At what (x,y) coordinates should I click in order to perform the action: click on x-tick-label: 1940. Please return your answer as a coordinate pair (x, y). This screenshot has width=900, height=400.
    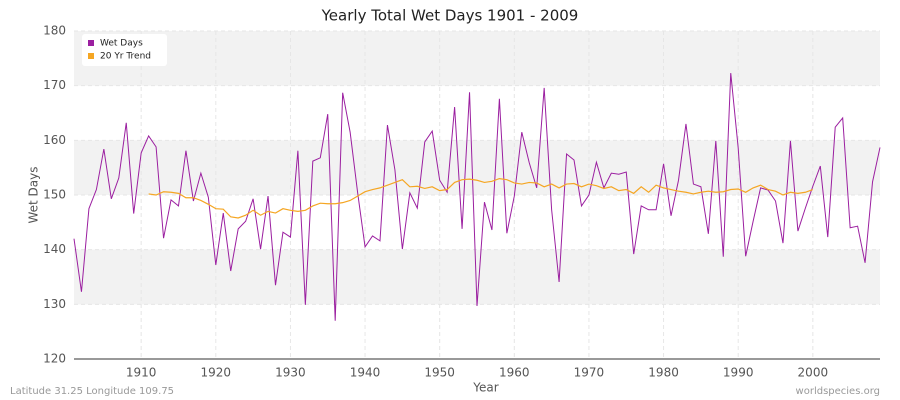
    Looking at the image, I should click on (365, 373).